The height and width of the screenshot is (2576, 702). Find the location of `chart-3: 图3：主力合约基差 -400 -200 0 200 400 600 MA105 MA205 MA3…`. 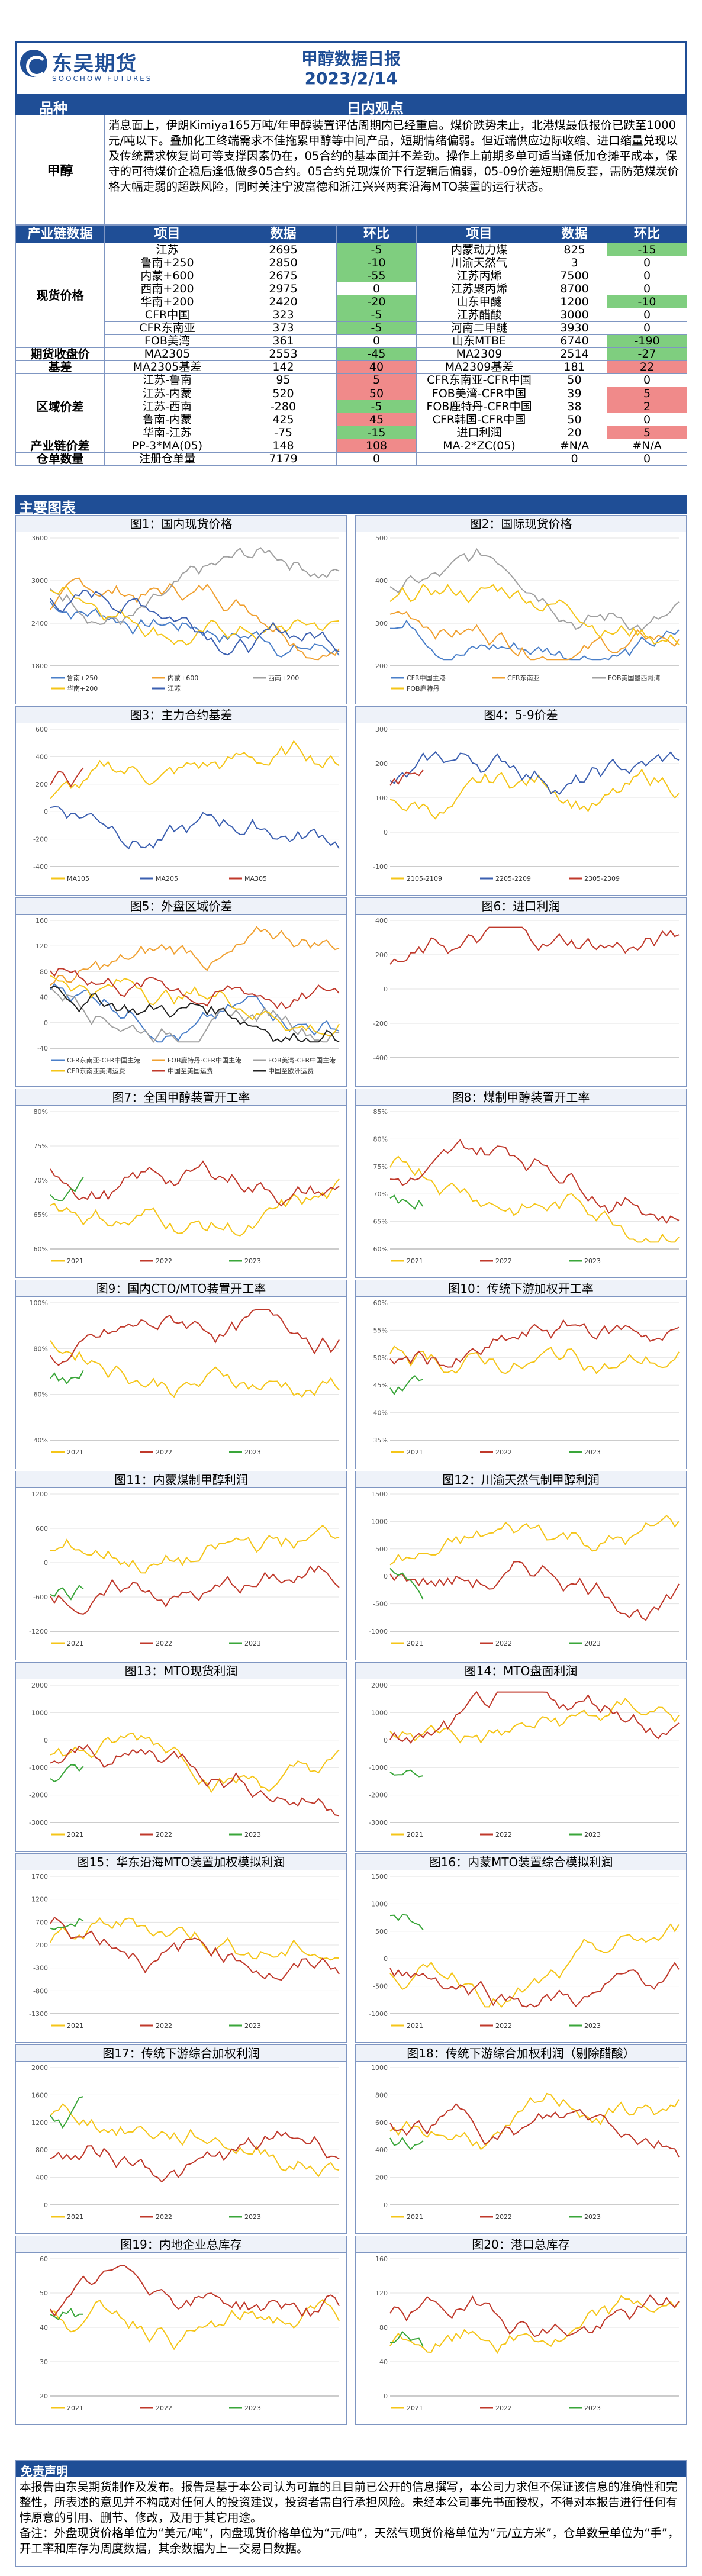

chart-3: 图3：主力合约基差 -400 -200 0 200 400 600 MA105 MA205 MA3… is located at coordinates (181, 801).